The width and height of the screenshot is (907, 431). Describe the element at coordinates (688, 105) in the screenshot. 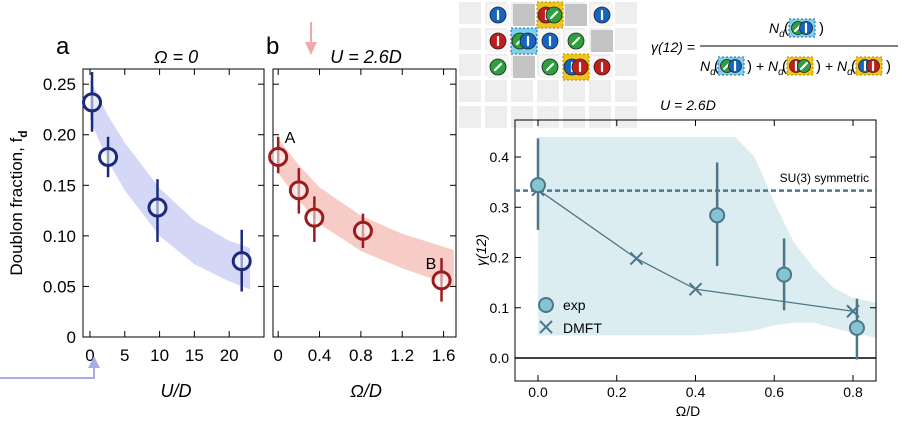

I see `panel-c-title: U = 2.6D` at that location.